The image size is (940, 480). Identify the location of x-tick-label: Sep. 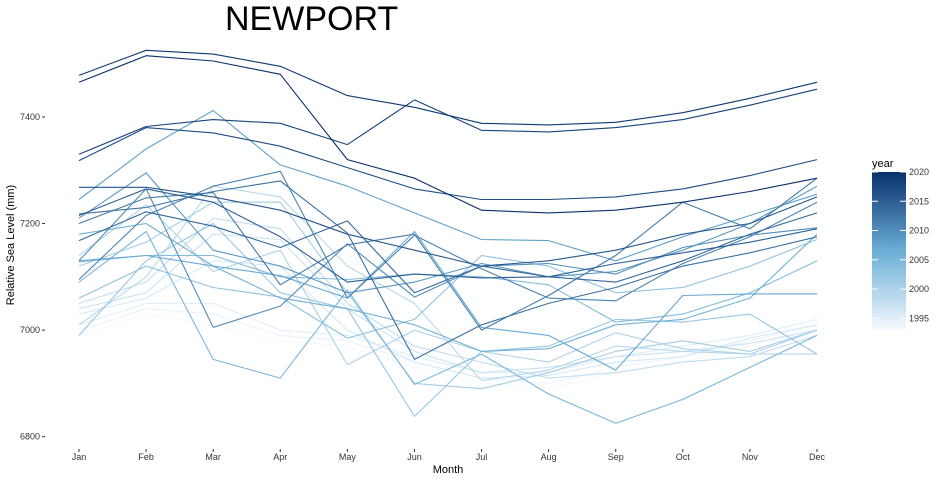
(616, 457).